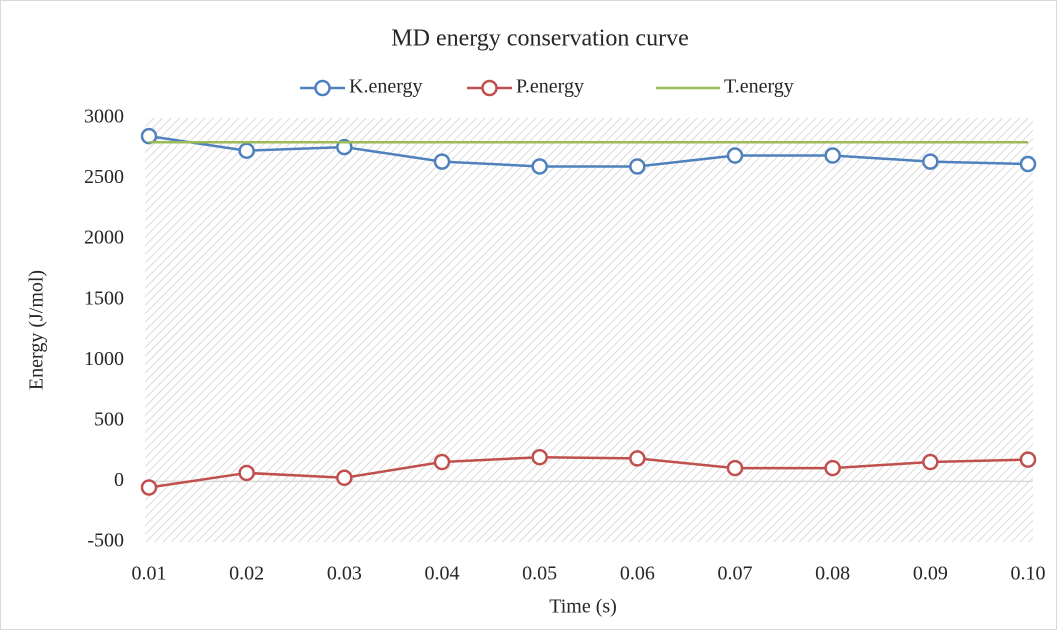  What do you see at coordinates (759, 87) in the screenshot?
I see `legend-label: T.energy` at bounding box center [759, 87].